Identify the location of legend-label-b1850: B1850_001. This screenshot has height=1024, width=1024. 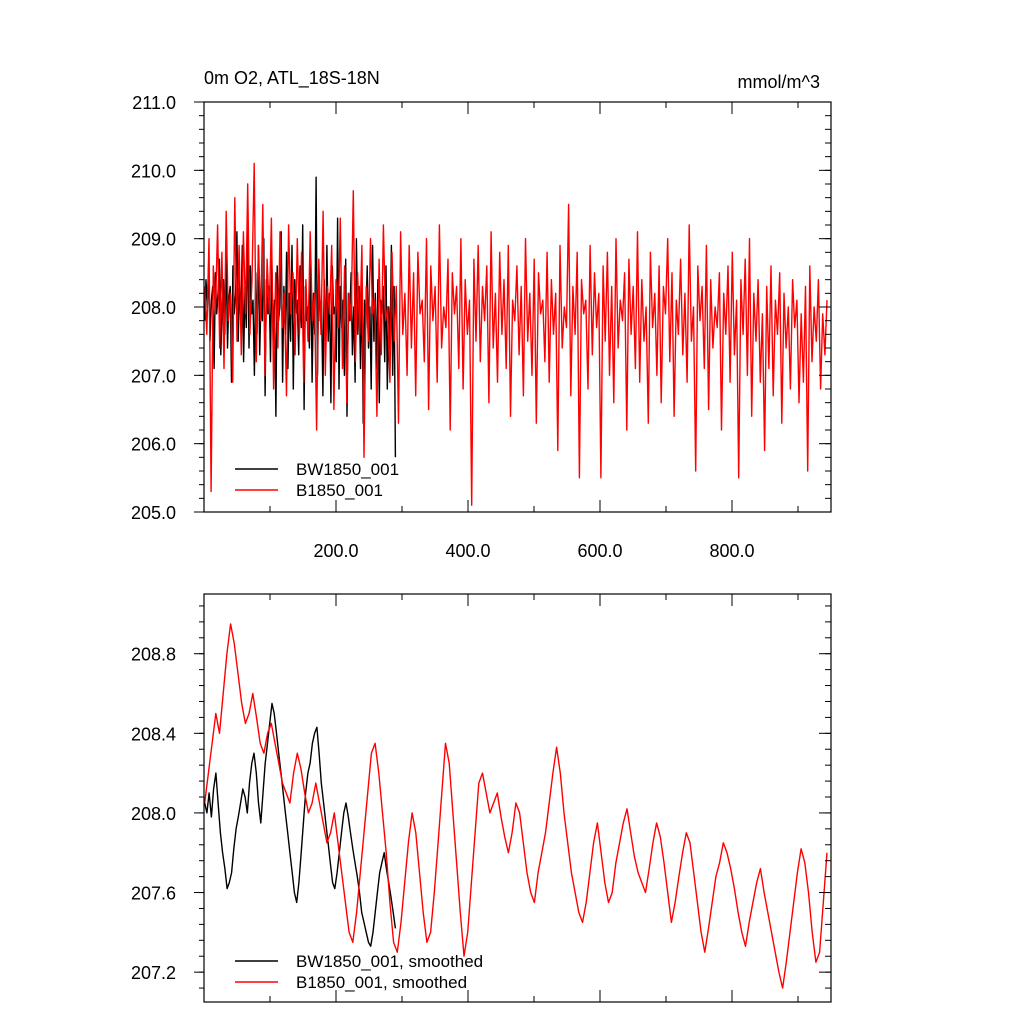
(339, 490).